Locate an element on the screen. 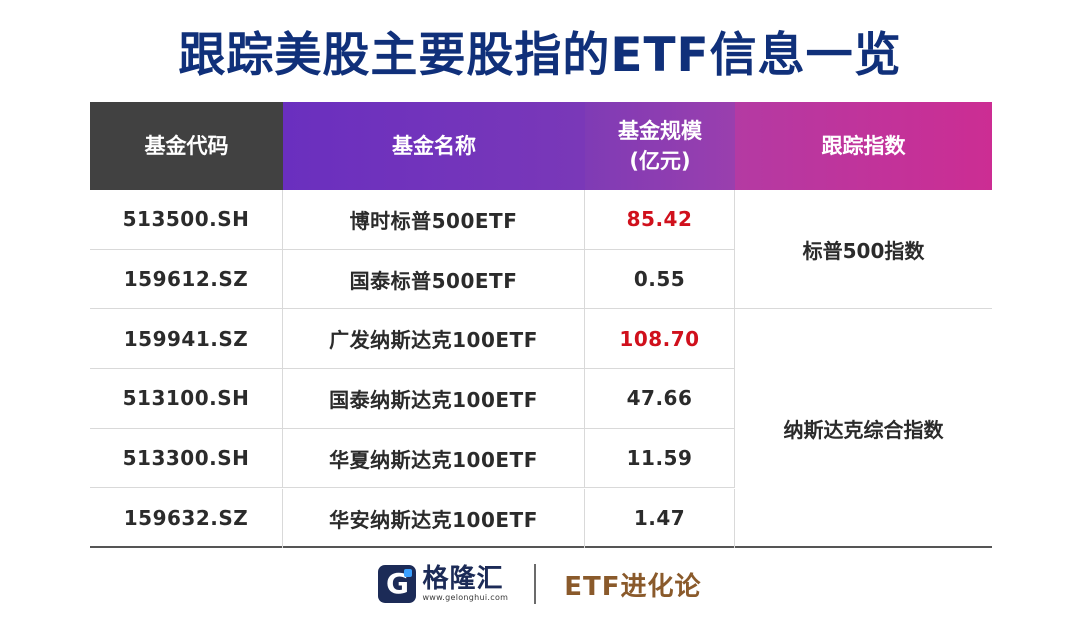  header-fund-code: 基金代码 is located at coordinates (186, 146).